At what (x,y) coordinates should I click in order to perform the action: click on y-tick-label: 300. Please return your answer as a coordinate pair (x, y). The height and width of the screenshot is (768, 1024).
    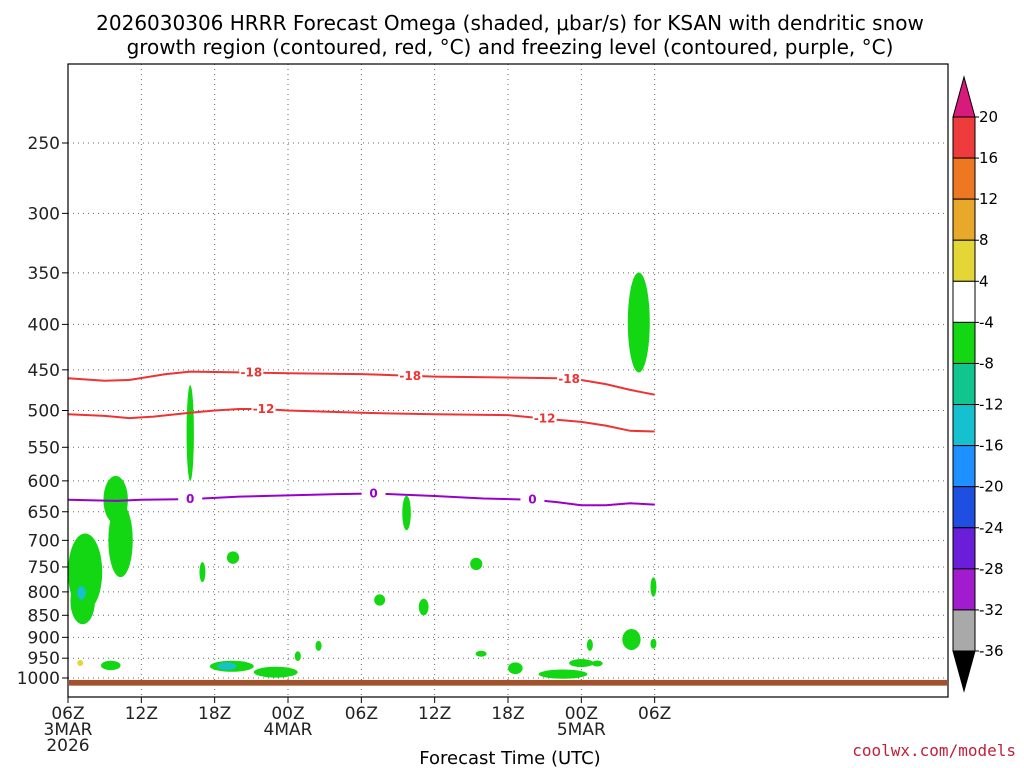
    Looking at the image, I should click on (44, 214).